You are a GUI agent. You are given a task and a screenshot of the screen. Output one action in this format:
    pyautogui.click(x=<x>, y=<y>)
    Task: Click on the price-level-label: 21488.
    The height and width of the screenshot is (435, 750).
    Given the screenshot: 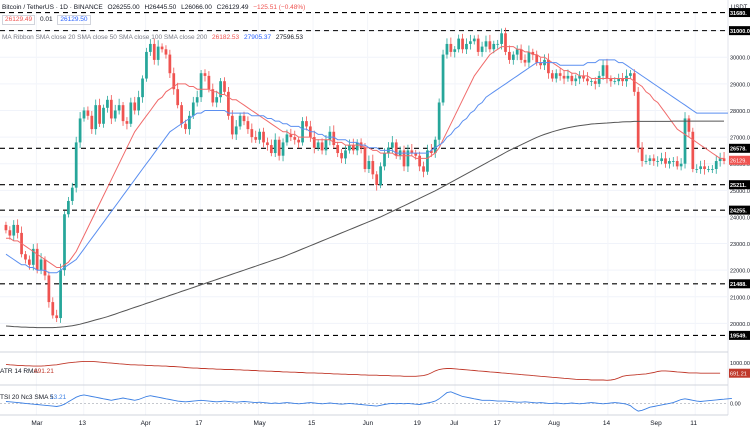 What is the action you would take?
    pyautogui.click(x=738, y=285)
    